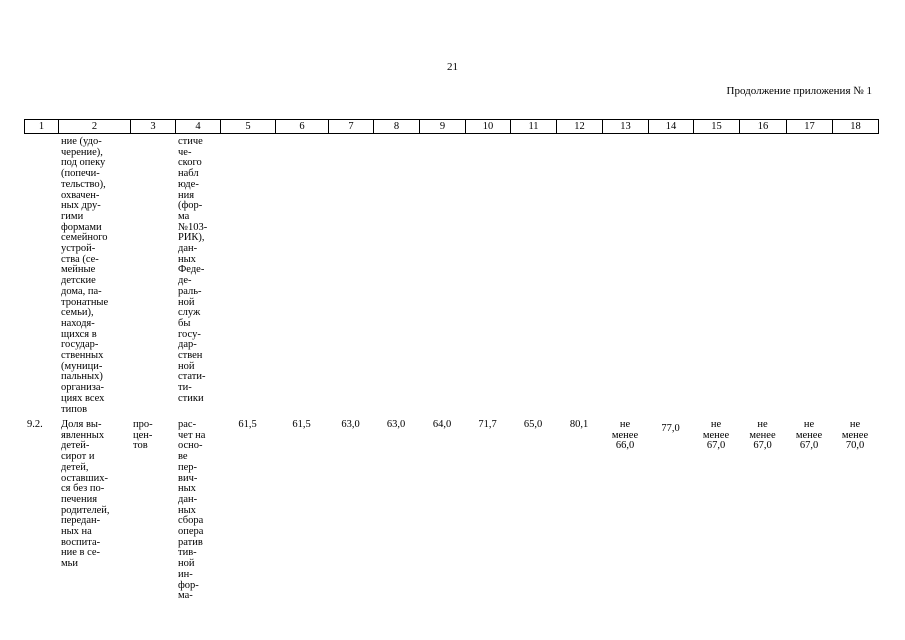 The image size is (905, 640). What do you see at coordinates (80, 259) in the screenshot?
I see `cell-line: ства (се-` at bounding box center [80, 259].